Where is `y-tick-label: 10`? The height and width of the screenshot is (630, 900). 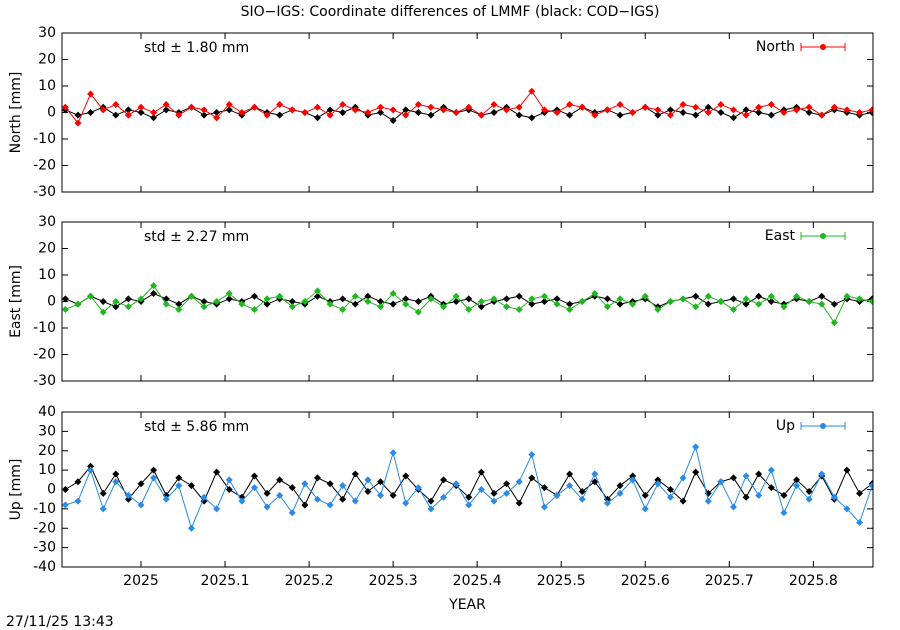 y-tick-label: 10 is located at coordinates (47, 470).